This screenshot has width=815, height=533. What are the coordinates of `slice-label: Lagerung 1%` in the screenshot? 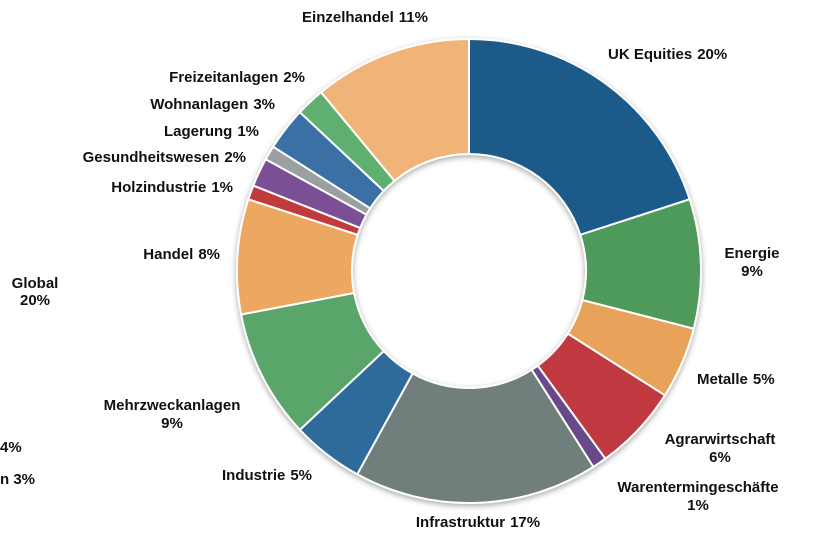 It's located at (211, 131).